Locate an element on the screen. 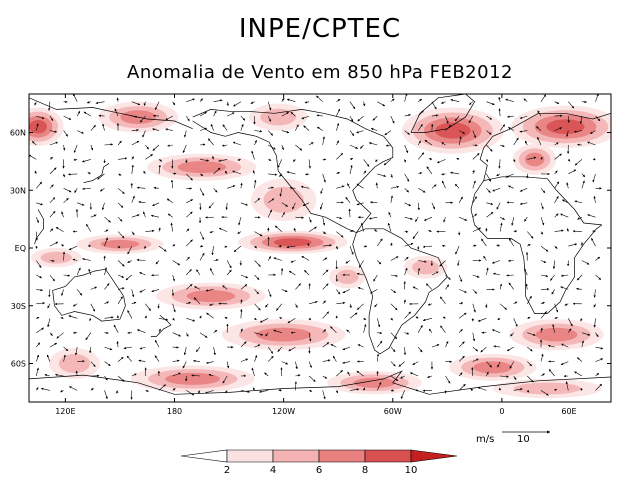  y-tick-label: EQ is located at coordinates (20, 248).